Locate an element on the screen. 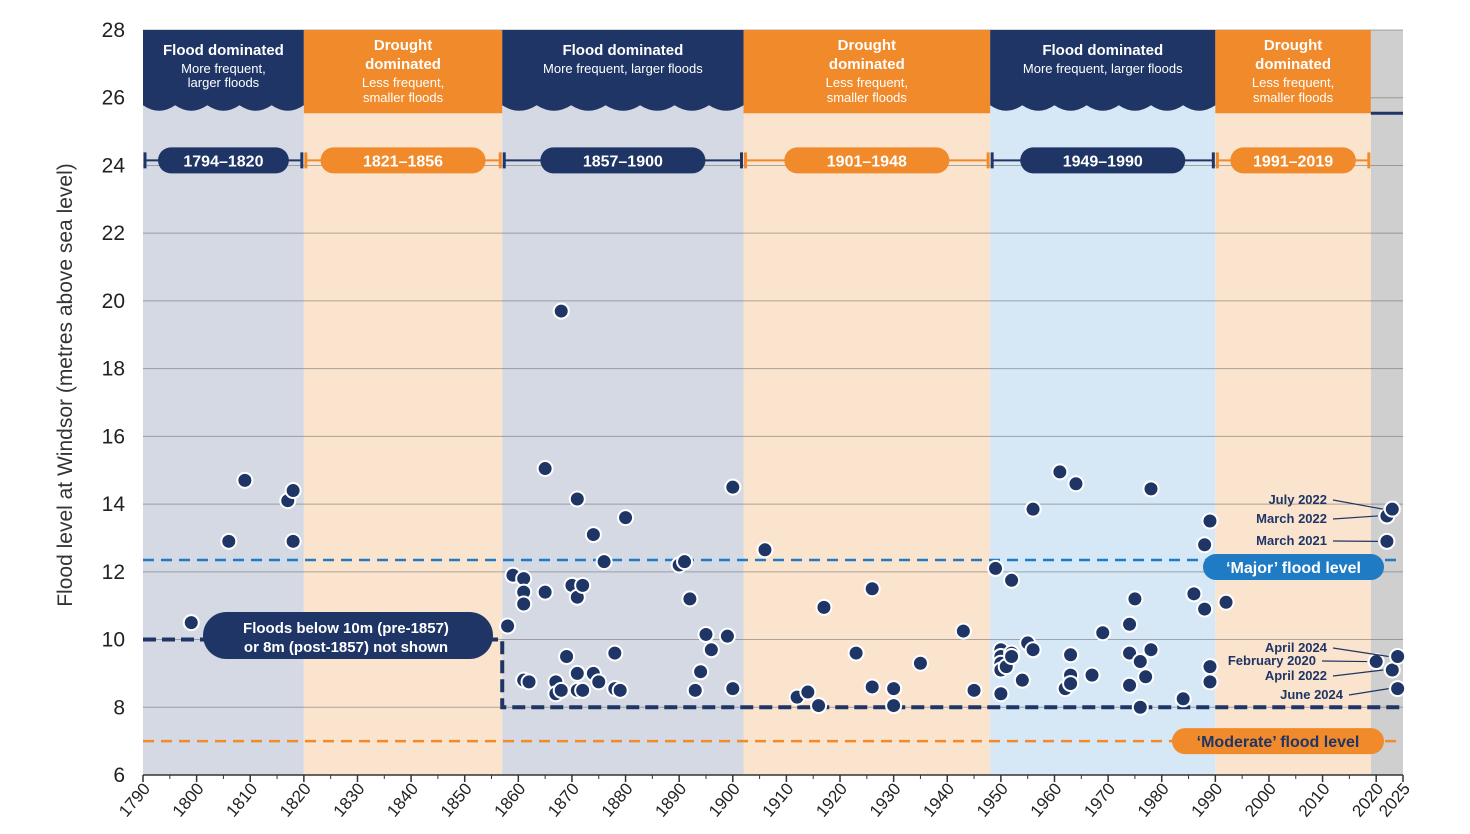 This screenshot has height=834, width=1470. annotation-2: March 2022 is located at coordinates (1291, 518).